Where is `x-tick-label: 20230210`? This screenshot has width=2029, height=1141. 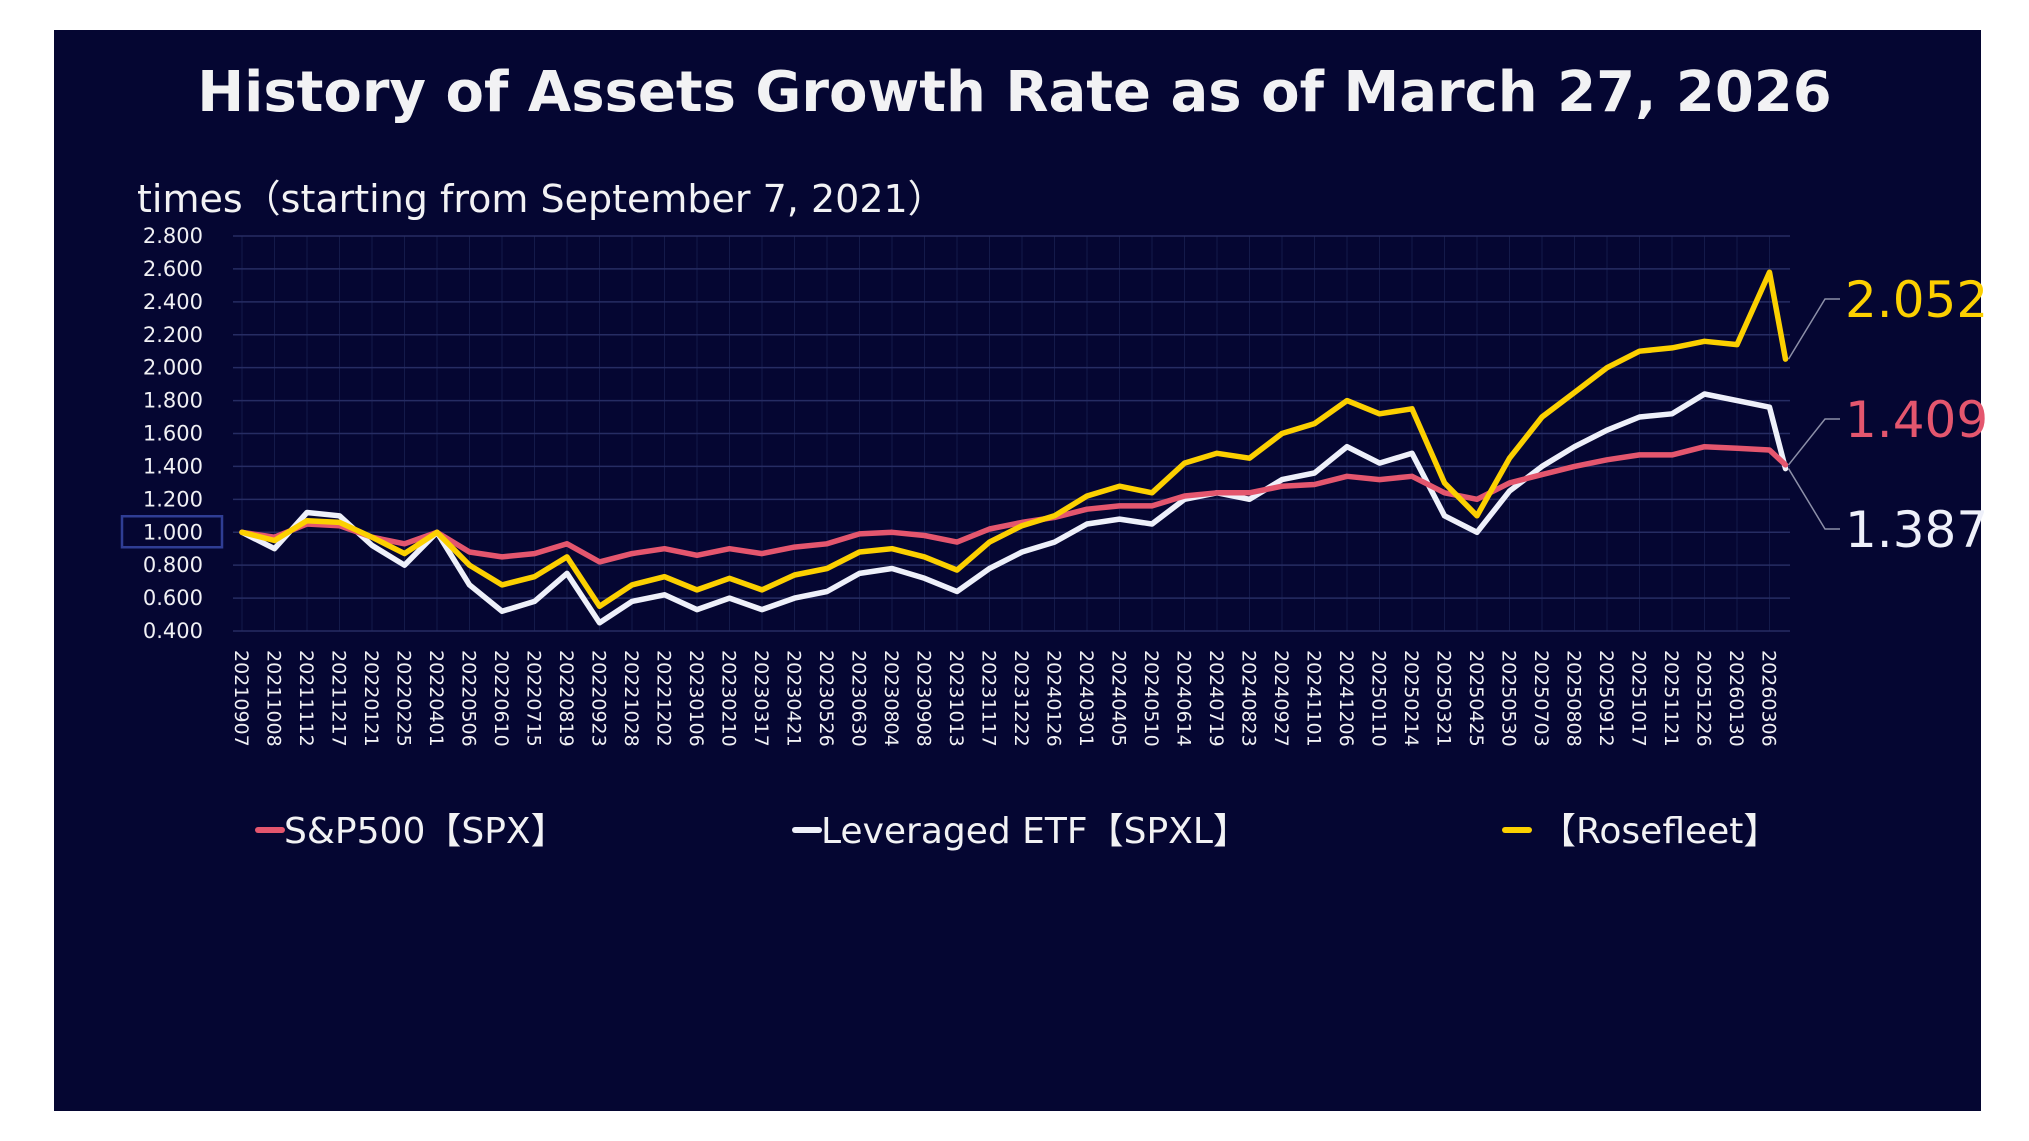
x-tick-label: 20230210 is located at coordinates (729, 698).